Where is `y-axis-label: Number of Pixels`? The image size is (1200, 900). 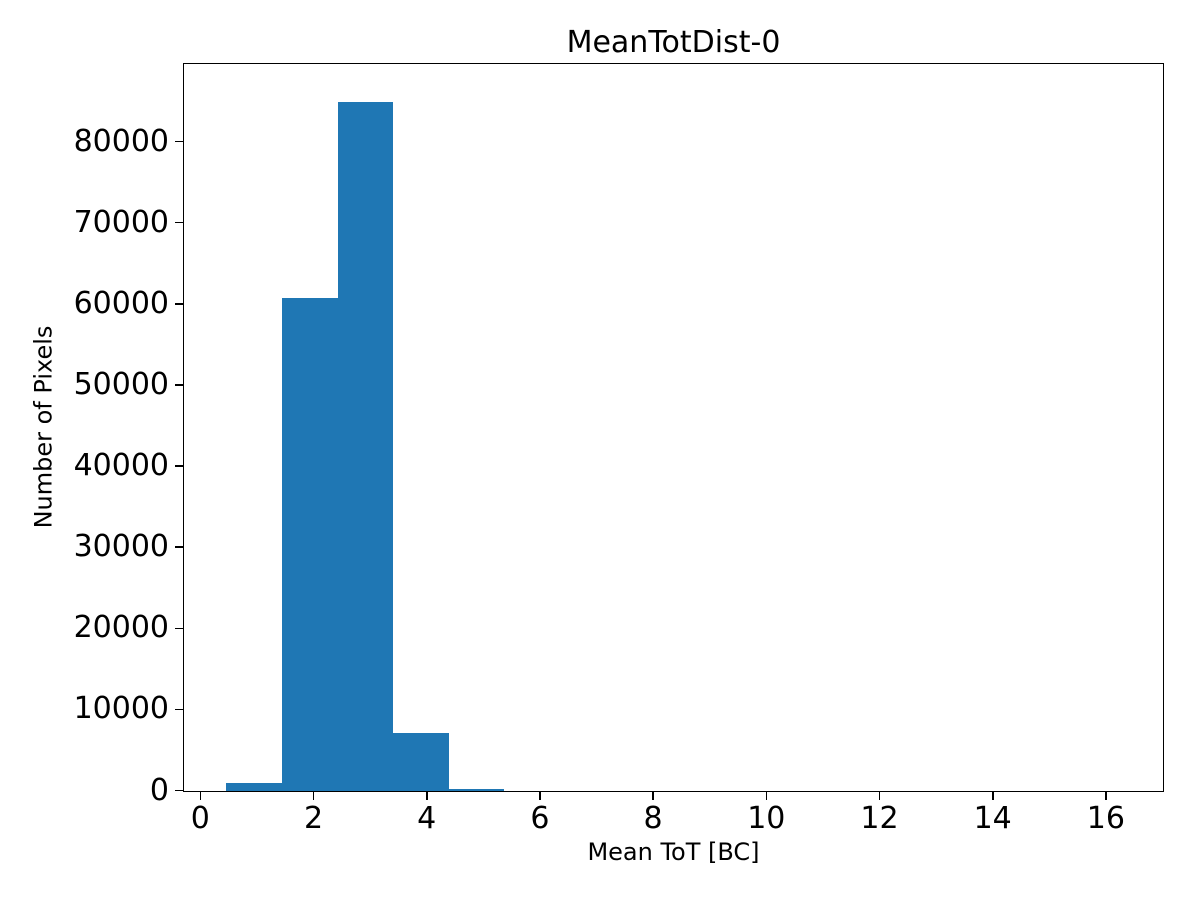 y-axis-label: Number of Pixels is located at coordinates (43, 427).